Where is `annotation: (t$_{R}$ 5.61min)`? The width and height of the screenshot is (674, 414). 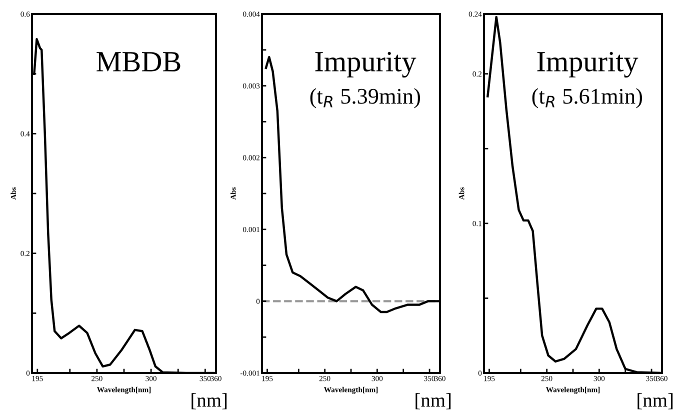
annotation: (t$_{R}$ 5.61min) is located at coordinates (587, 98).